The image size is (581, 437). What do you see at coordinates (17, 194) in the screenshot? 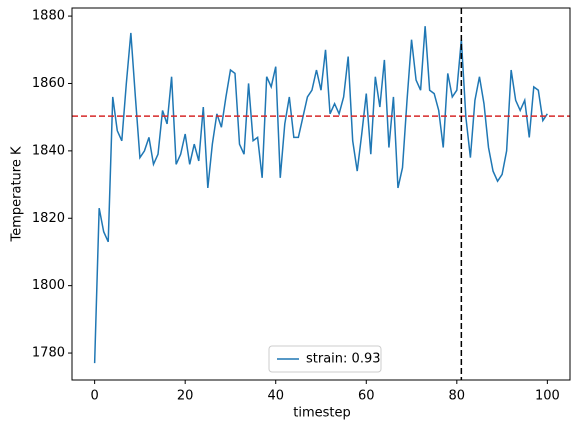
I see `y-axis-label: Temperature K` at bounding box center [17, 194].